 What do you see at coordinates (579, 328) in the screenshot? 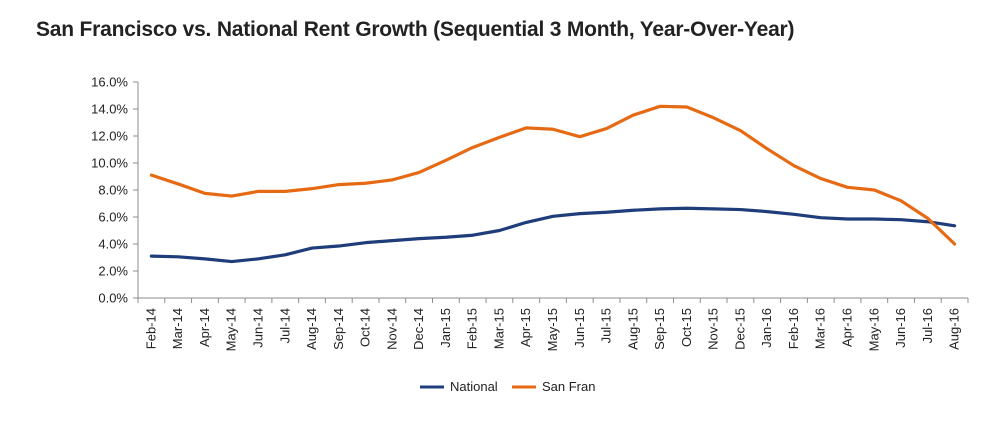
I see `x-tick-label: Jun-15` at bounding box center [579, 328].